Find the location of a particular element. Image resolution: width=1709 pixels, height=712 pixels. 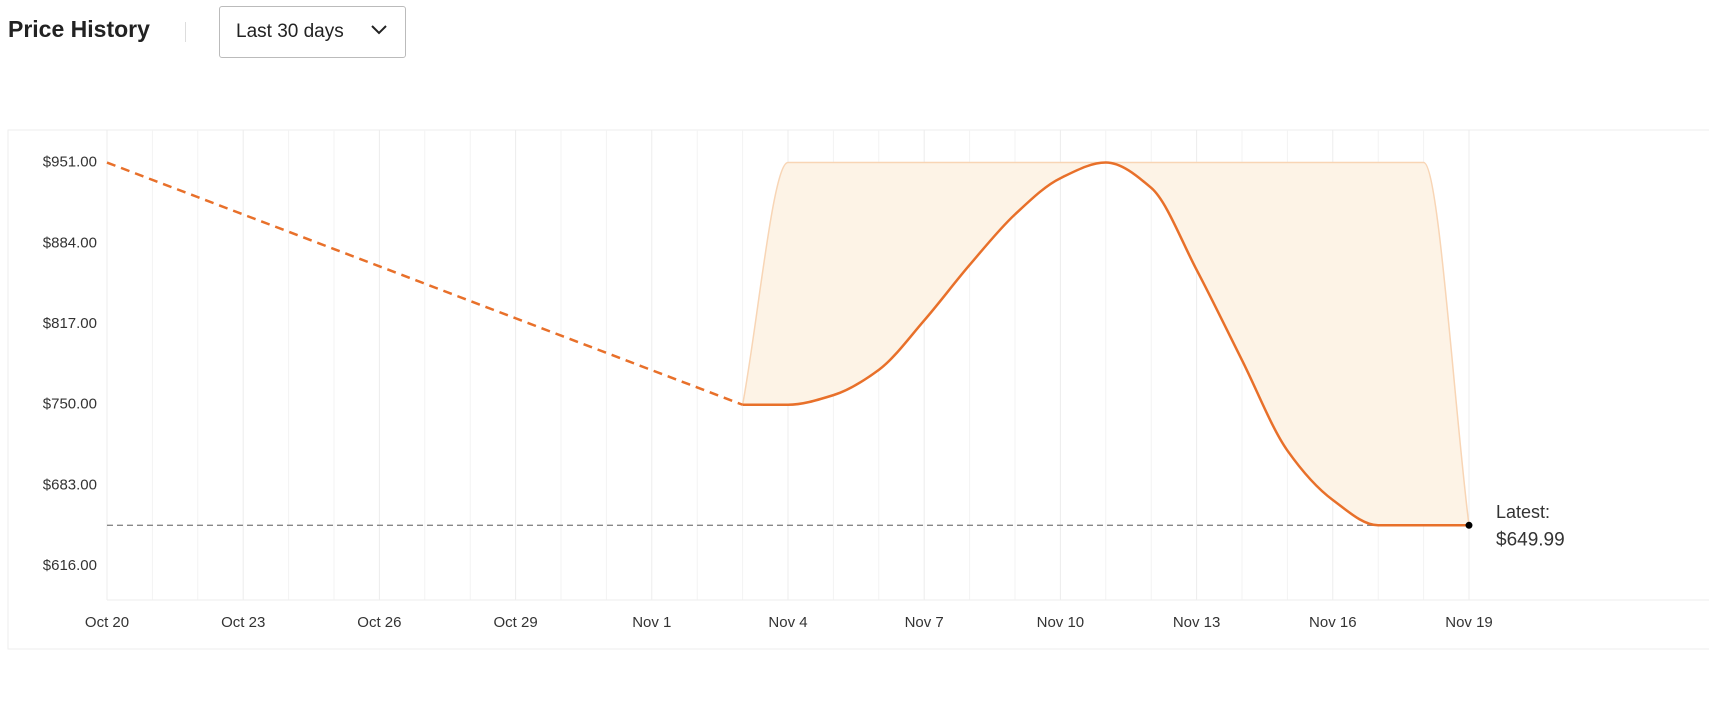

x-tick-label: Oct 26 is located at coordinates (379, 622).